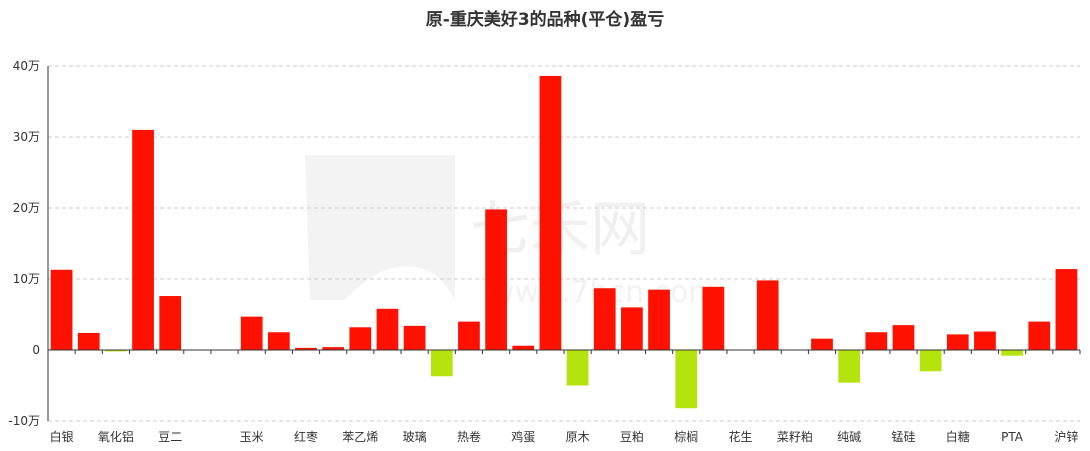 The width and height of the screenshot is (1090, 451). I want to click on y-axis: -10万 0 10万 20万 30万 40万, so click(28, 243).